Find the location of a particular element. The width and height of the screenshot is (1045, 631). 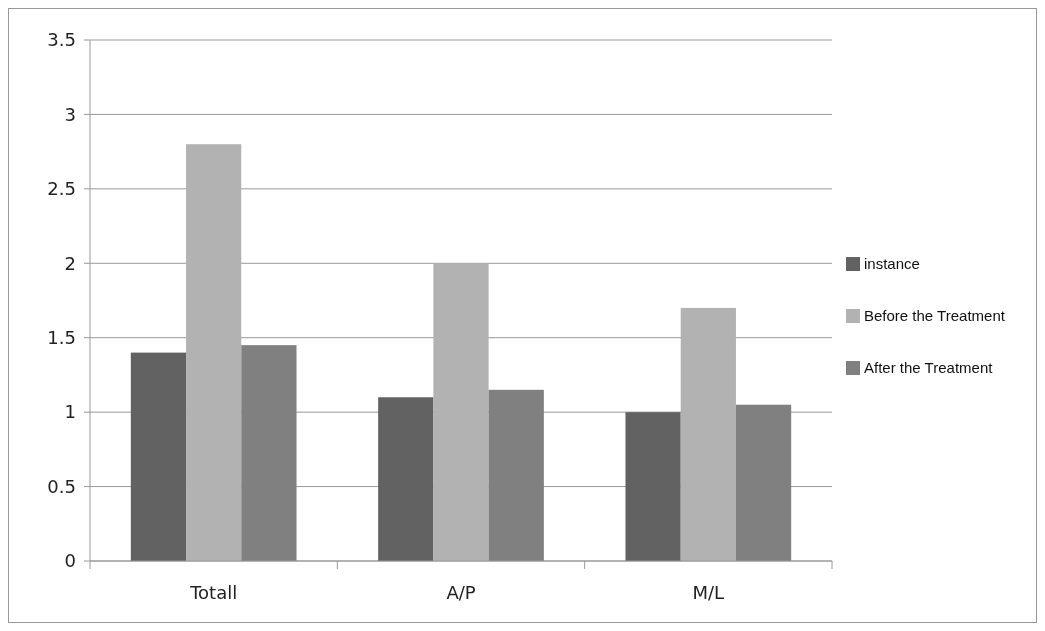

legend-label: instance is located at coordinates (892, 264).